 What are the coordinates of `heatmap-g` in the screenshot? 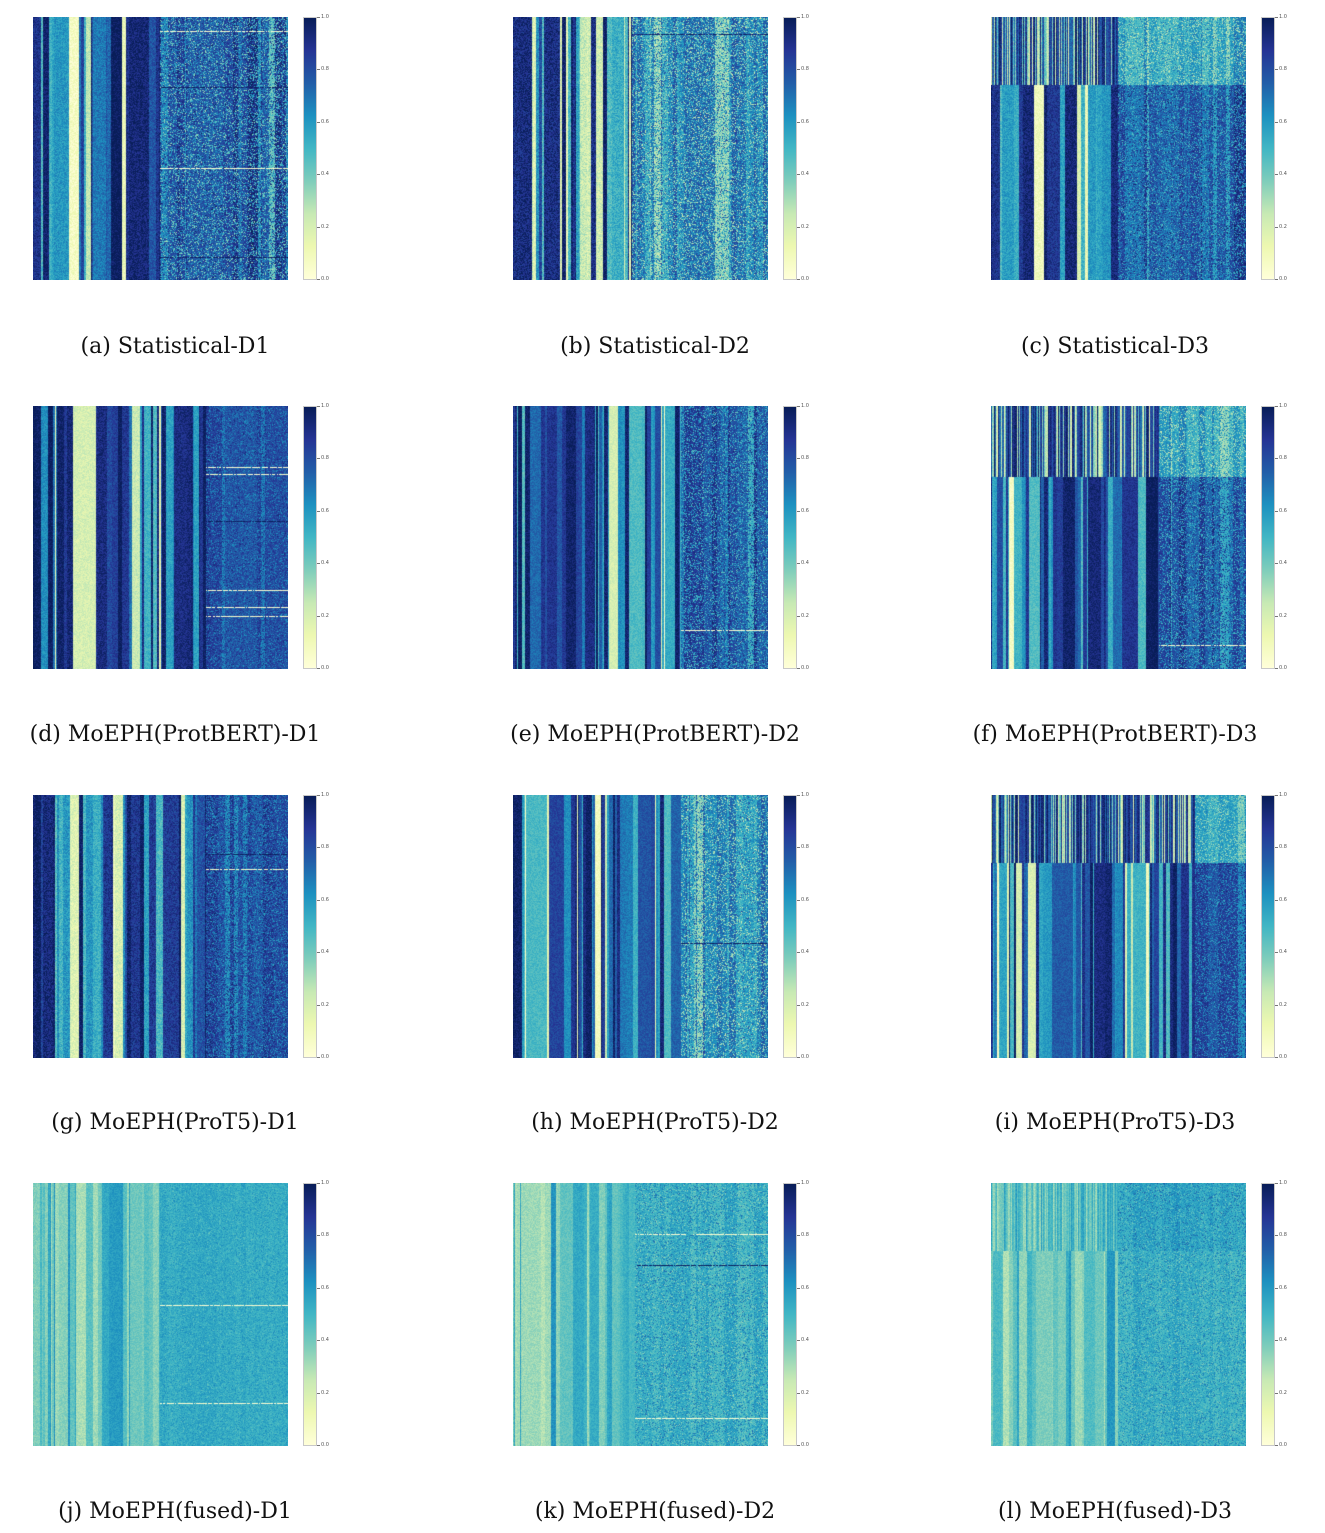 It's located at (160, 926).